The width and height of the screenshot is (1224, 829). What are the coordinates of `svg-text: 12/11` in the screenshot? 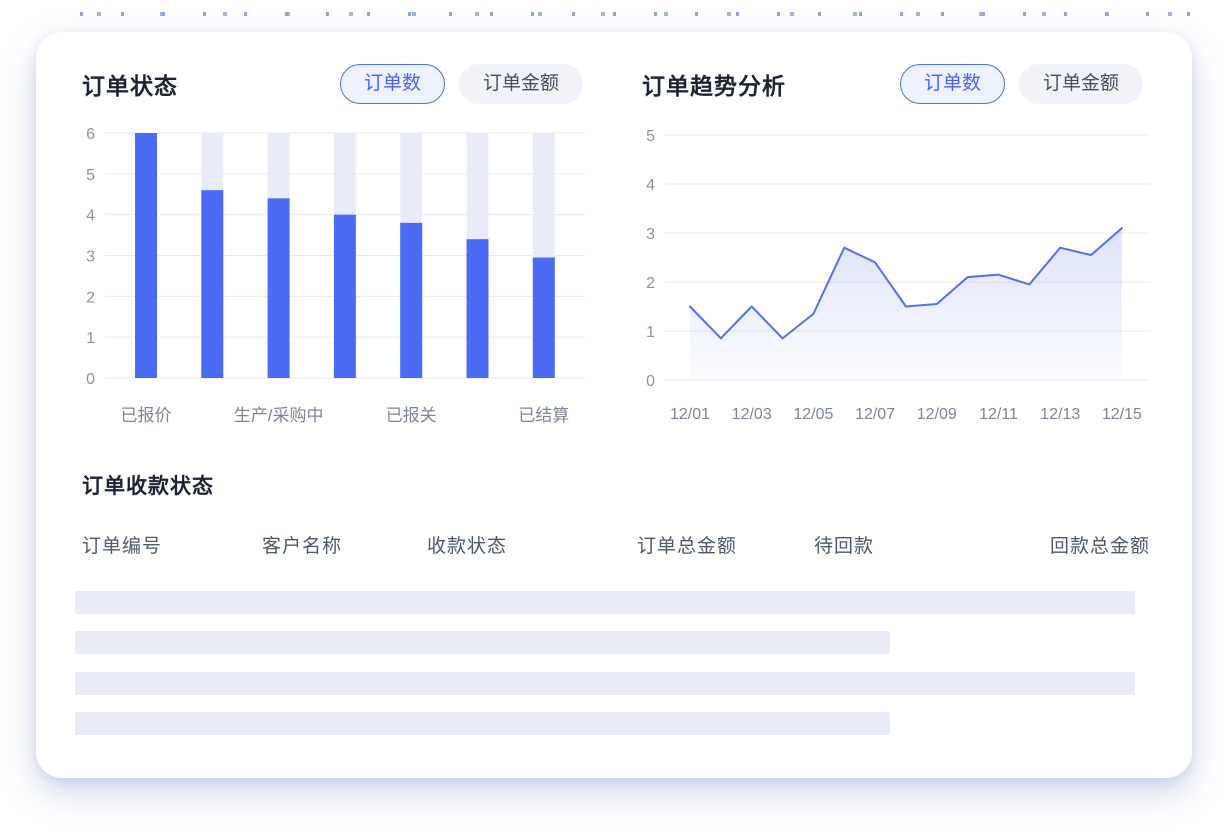 It's located at (998, 414).